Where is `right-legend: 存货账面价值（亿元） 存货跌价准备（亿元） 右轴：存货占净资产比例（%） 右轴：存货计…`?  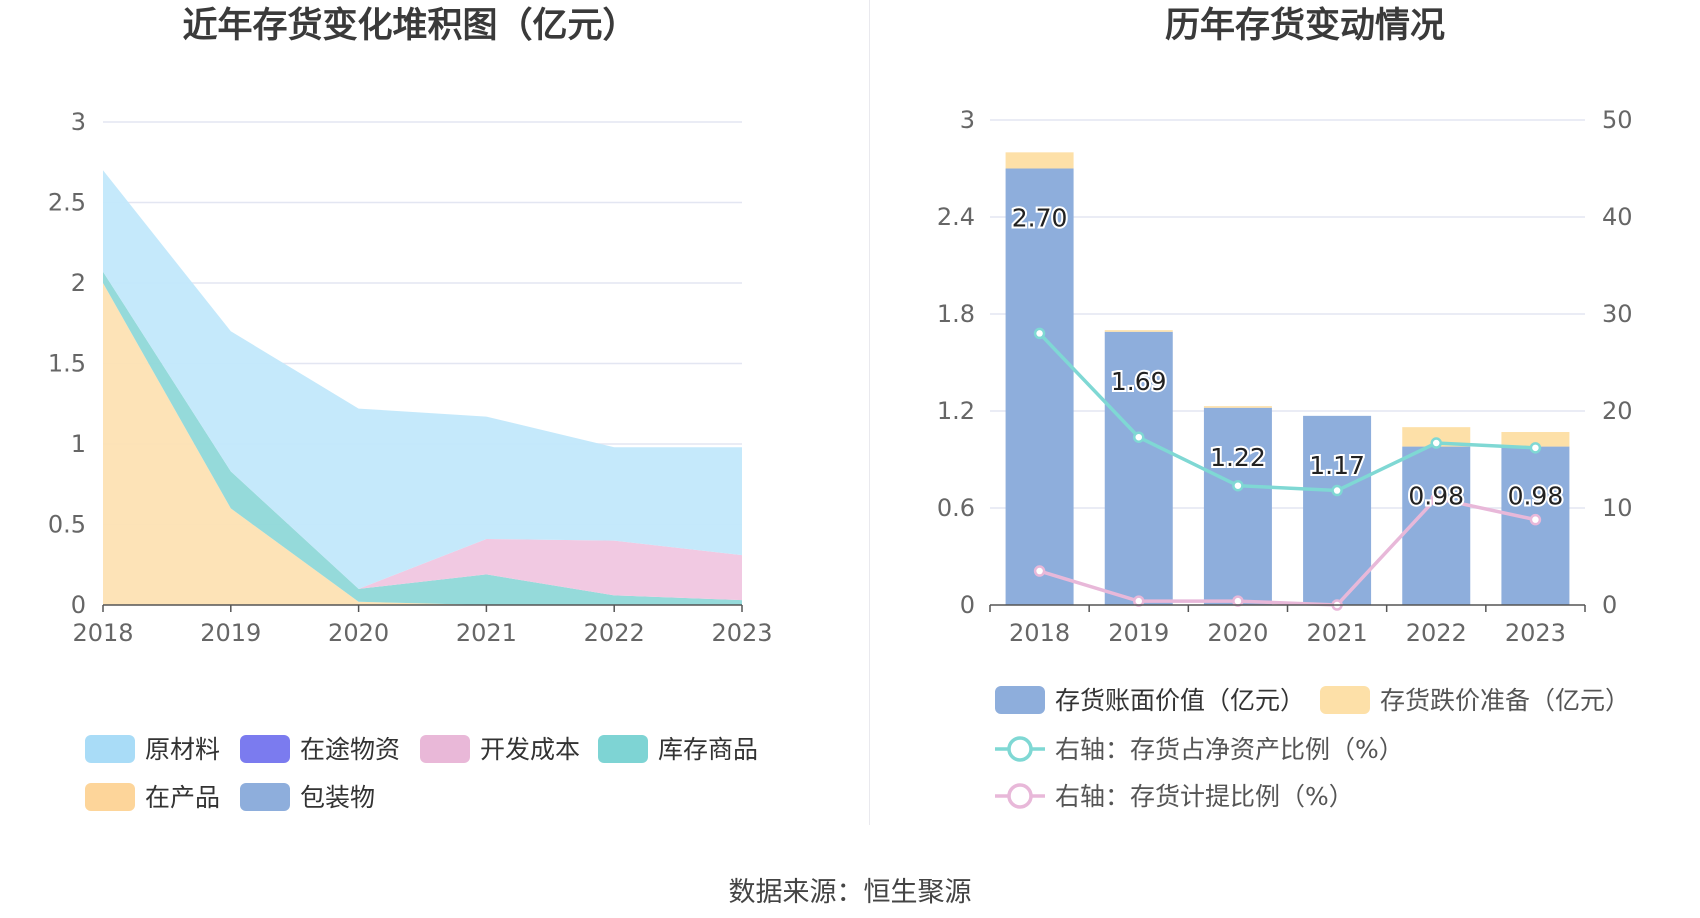
right-legend: 存货账面价值（亿元） 存货跌价准备（亿元） 右轴：存货占净资产比例（%） 右轴：存货计… is located at coordinates (1312, 748).